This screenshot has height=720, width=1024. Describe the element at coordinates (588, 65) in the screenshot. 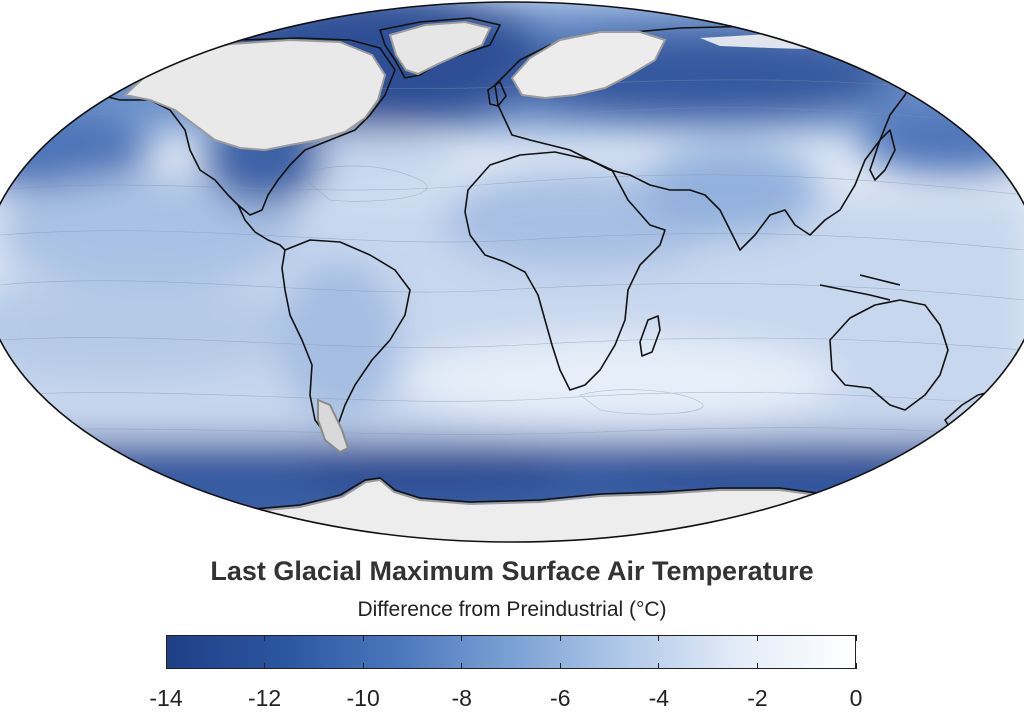

I see `fennoscandian-ice-sheet` at that location.